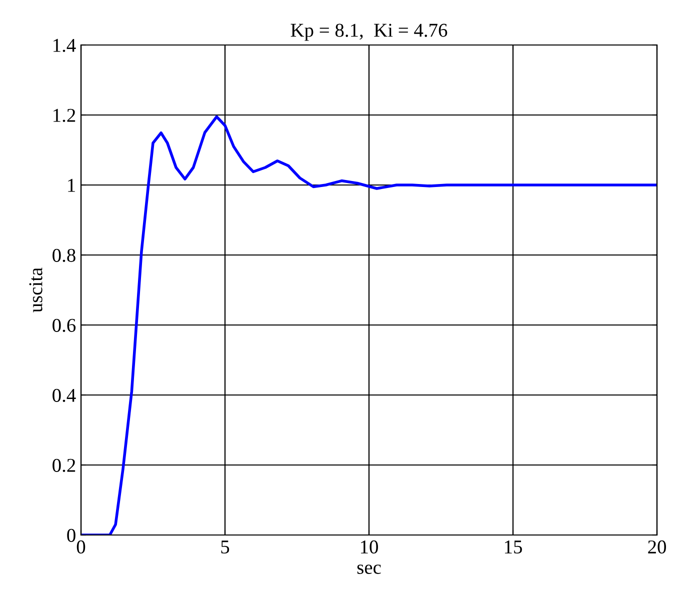 This screenshot has width=690, height=596. Describe the element at coordinates (64, 465) in the screenshot. I see `y-tick-label: 0.2` at that location.